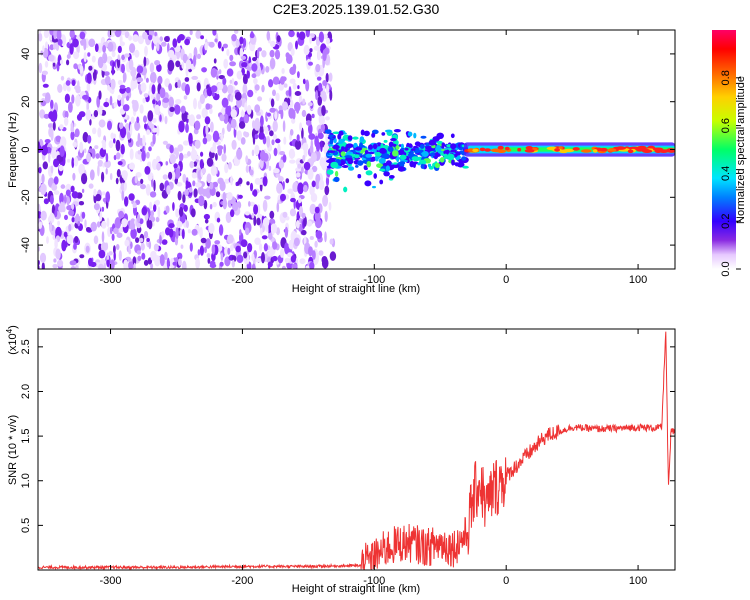 This screenshot has height=600, width=750. What do you see at coordinates (730, 173) in the screenshot?
I see `colorbar-ticks: 0.0 0.2 0.4 0.6 0.8` at bounding box center [730, 173].